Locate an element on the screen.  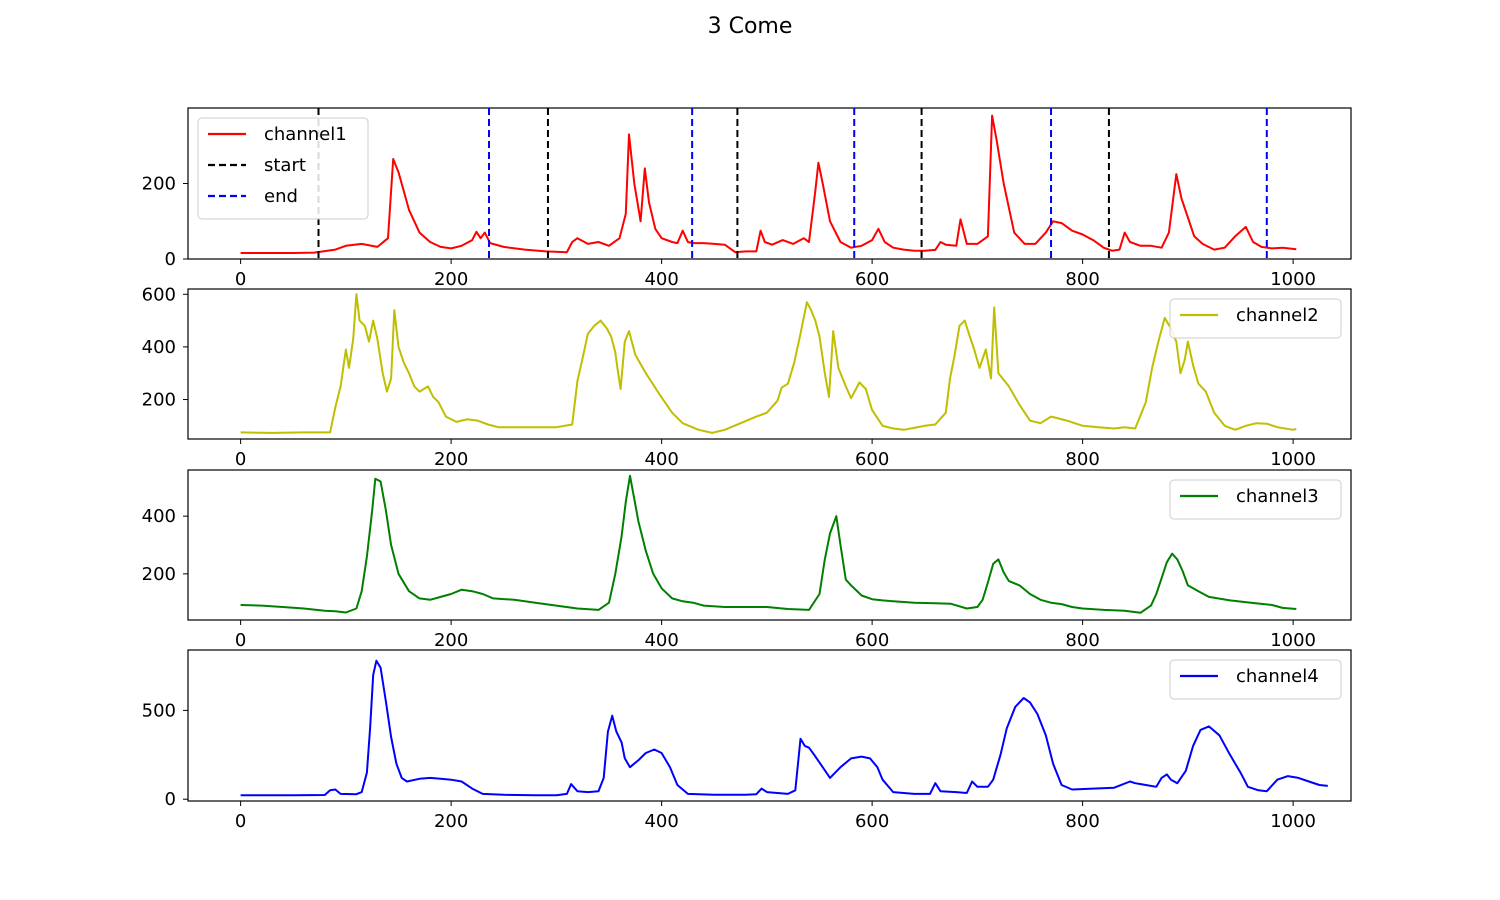
series-line-channel4 is located at coordinates (784, 728).